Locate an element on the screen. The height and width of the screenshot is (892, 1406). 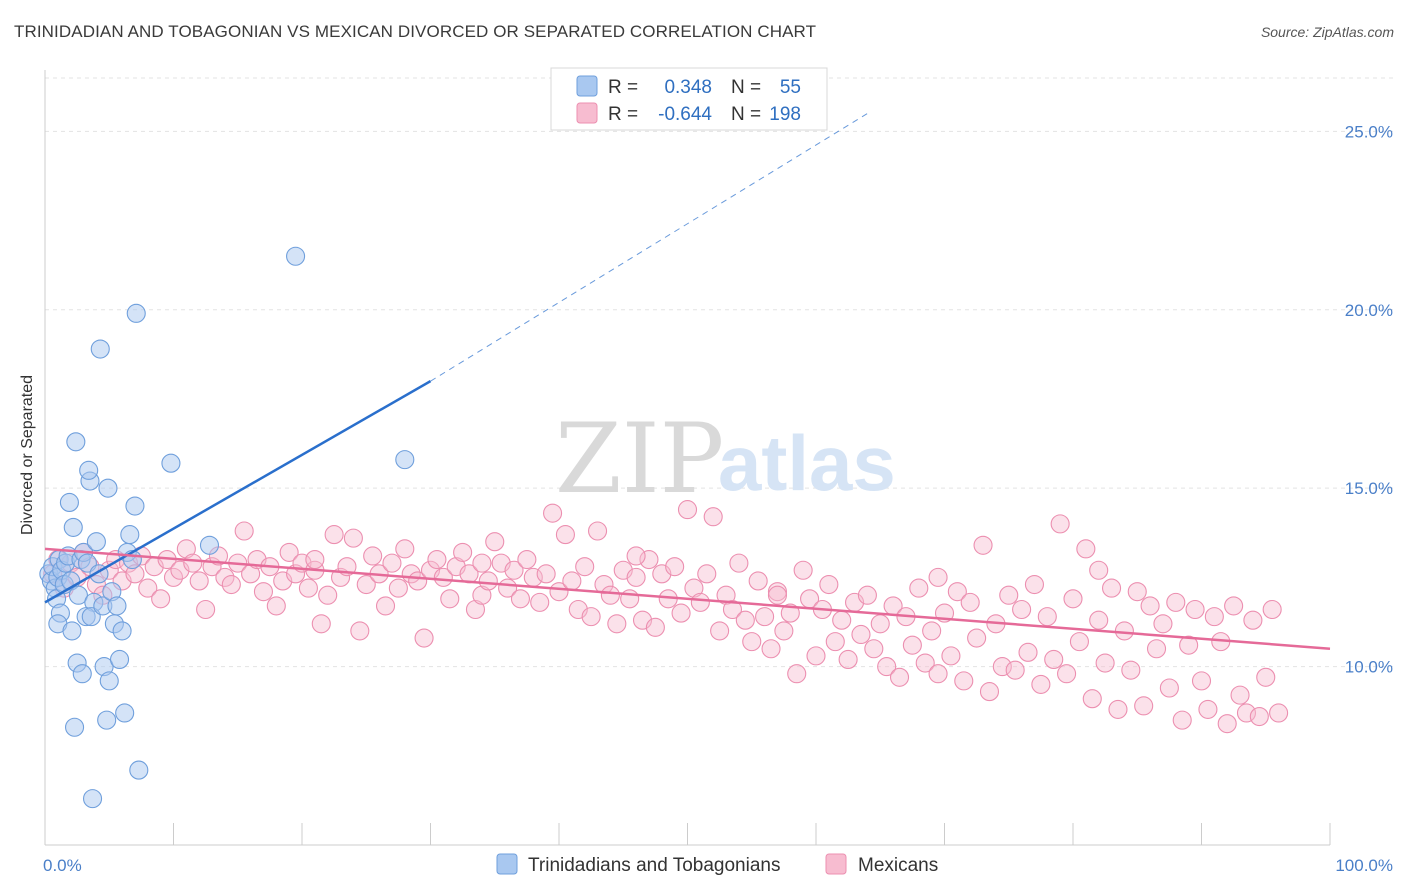
legend-n-label-2: N = is located at coordinates (746, 114).